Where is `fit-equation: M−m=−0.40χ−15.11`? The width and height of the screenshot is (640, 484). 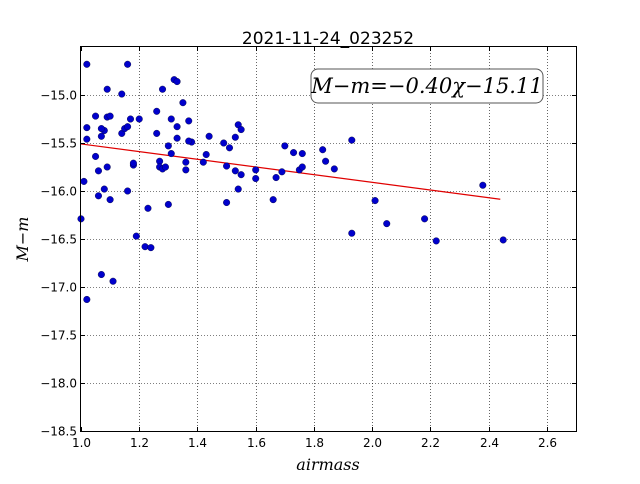 fit-equation: M−m=−0.40χ−15.11 is located at coordinates (426, 86).